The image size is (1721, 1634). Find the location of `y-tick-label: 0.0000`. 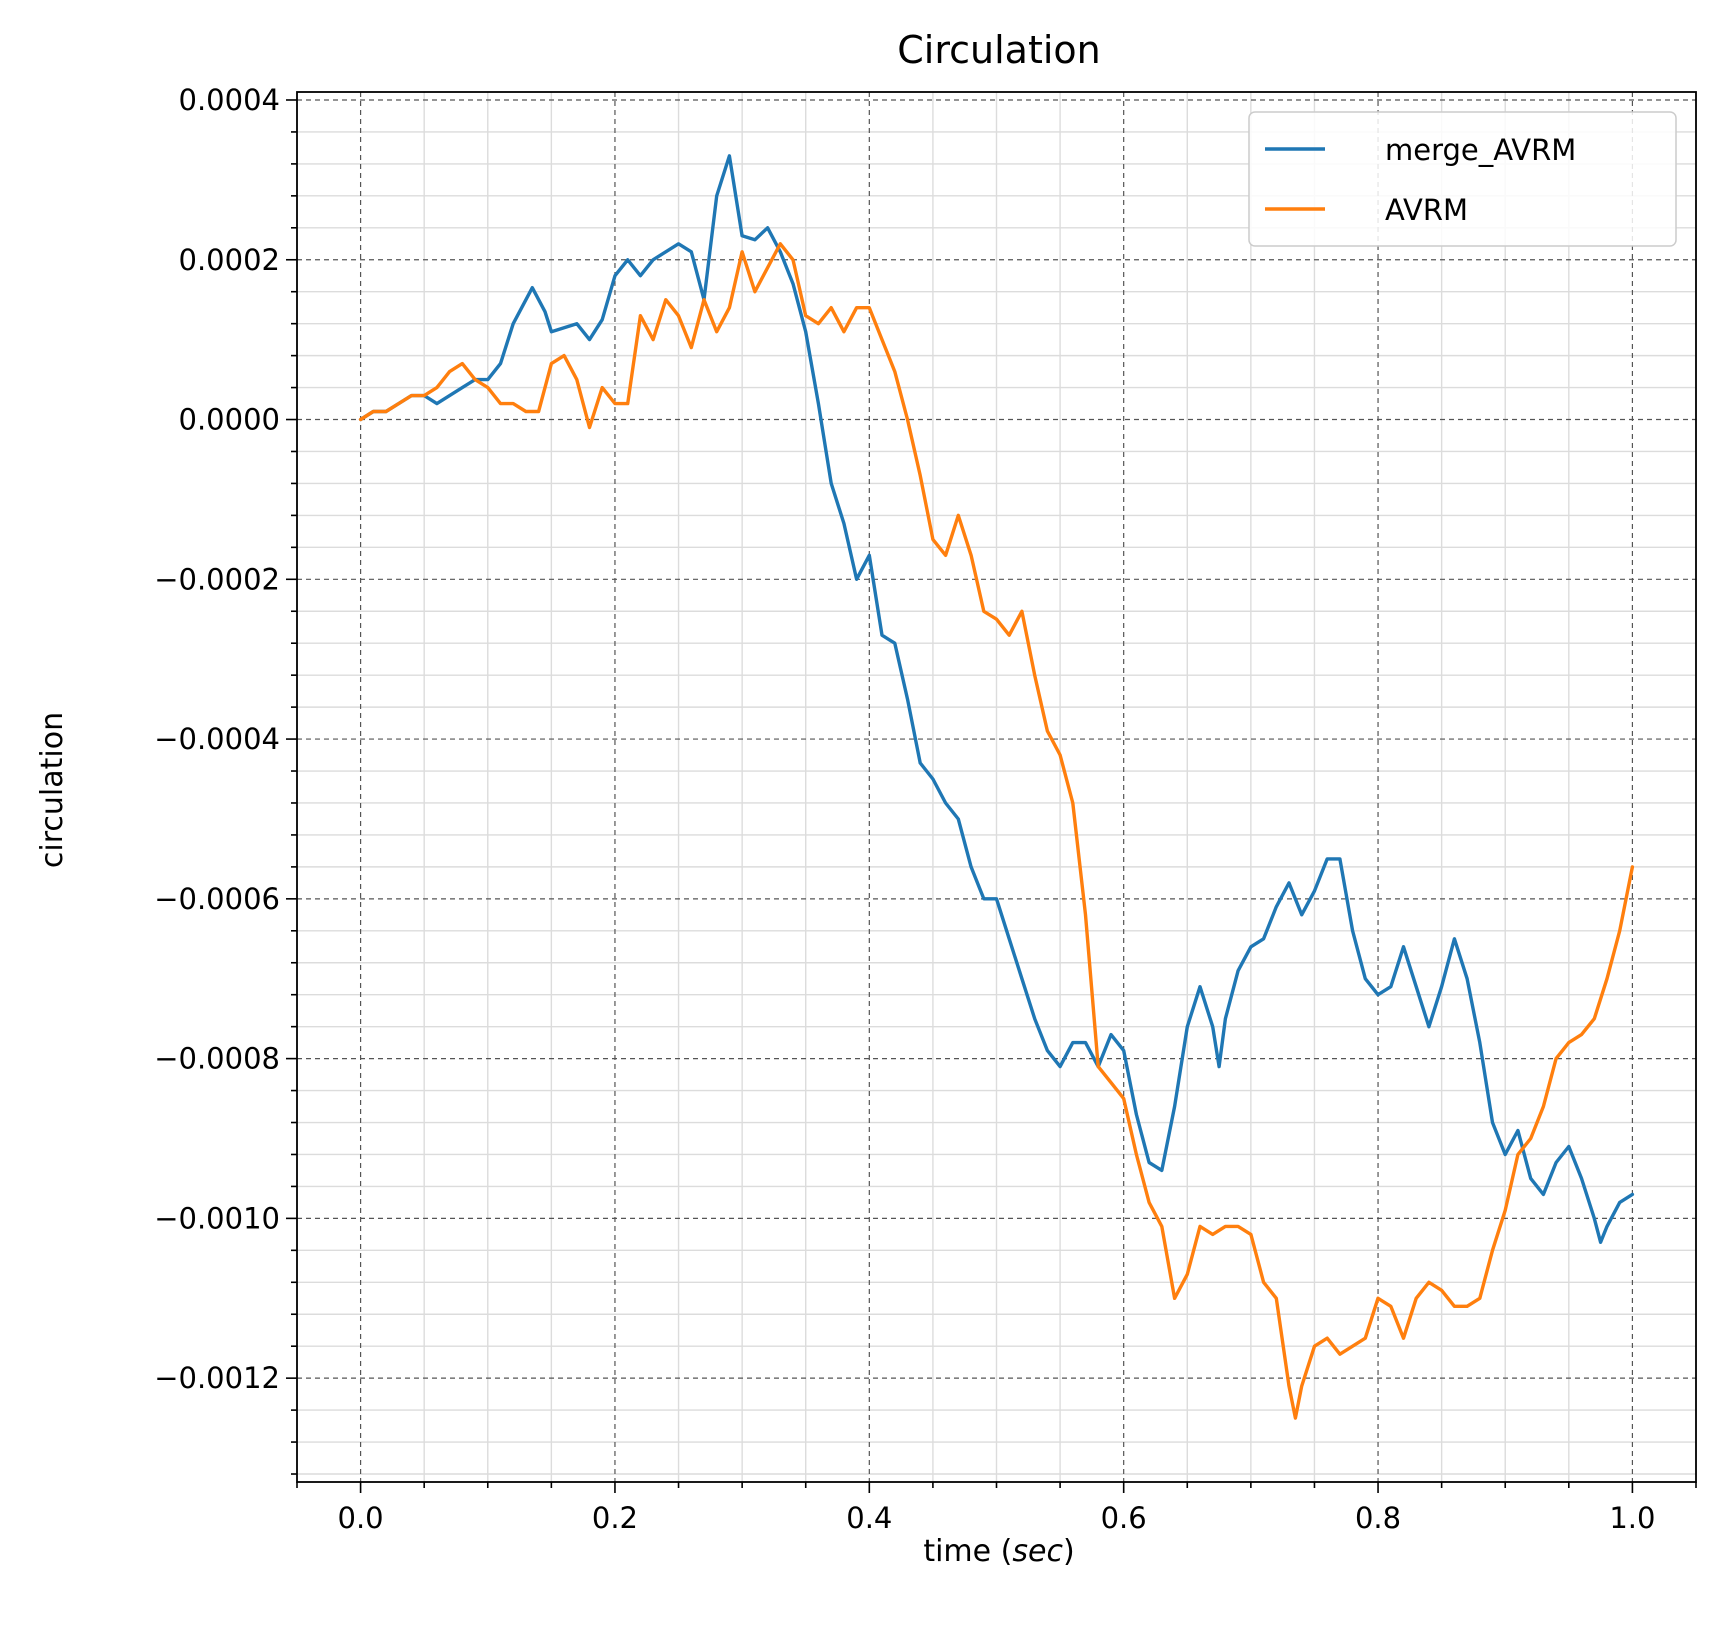

y-tick-label: 0.0000 is located at coordinates (229, 420).